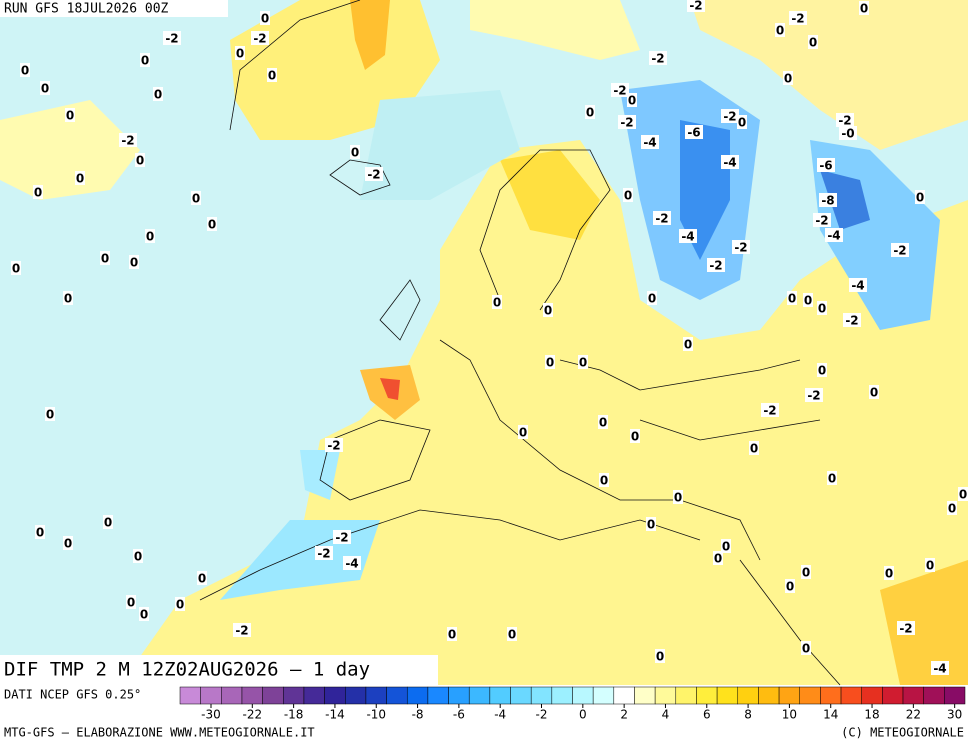  I want to click on colorbar-tick-label: 4, so click(666, 715).